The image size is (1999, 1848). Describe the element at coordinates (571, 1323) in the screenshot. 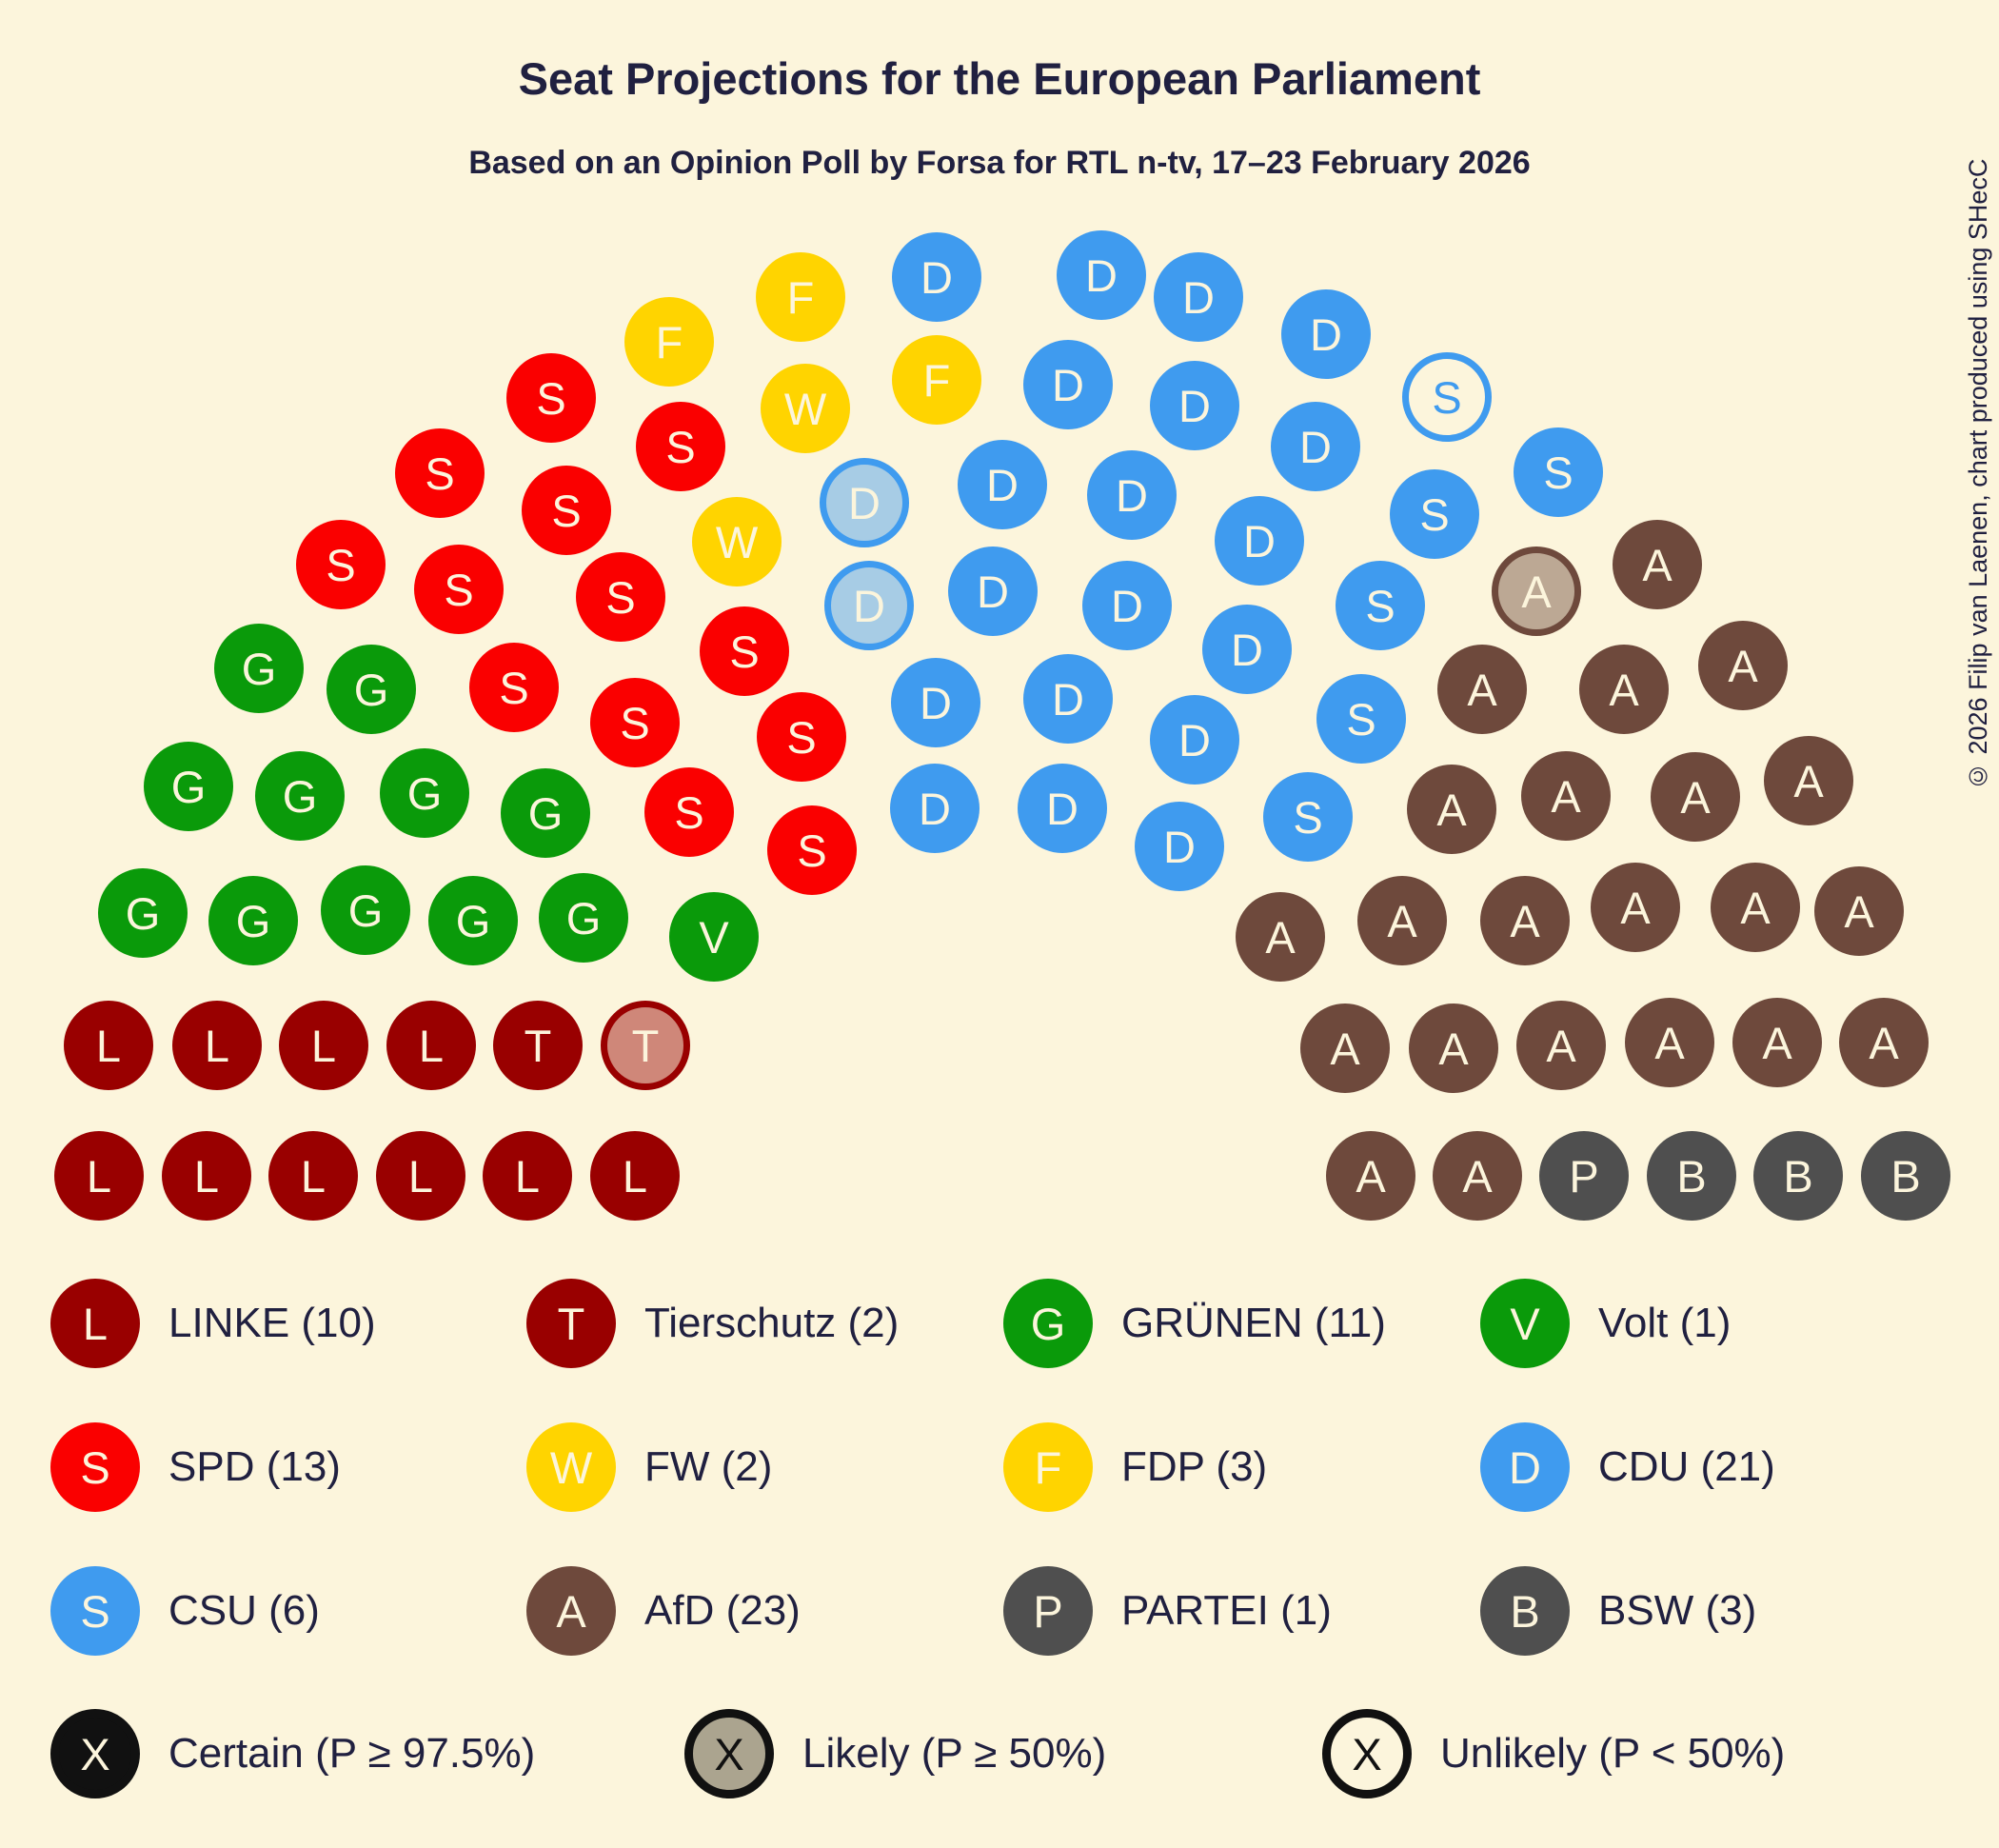

I see `legend-swatch-tierschutz: T` at that location.